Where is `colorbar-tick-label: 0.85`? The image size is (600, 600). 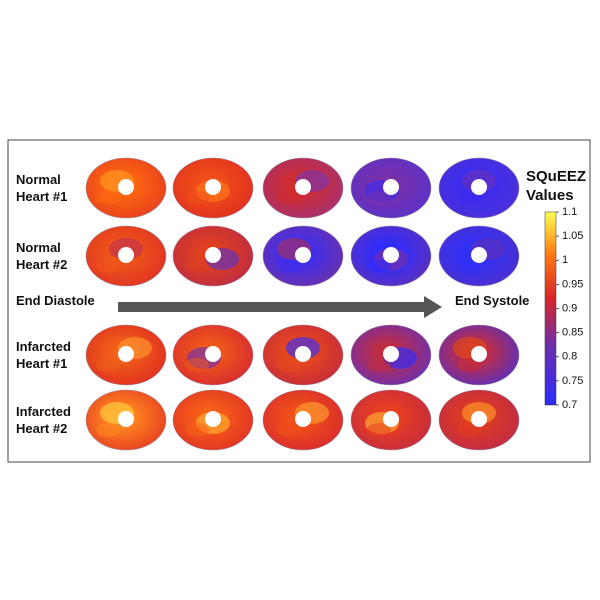 colorbar-tick-label: 0.85 is located at coordinates (572, 333).